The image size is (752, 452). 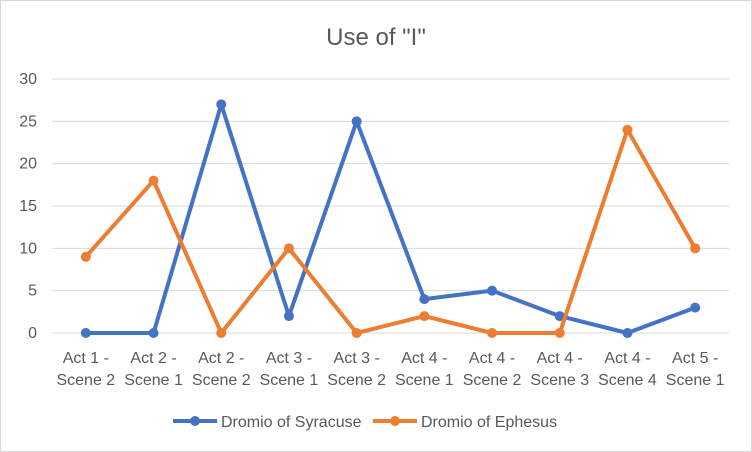 I want to click on legend: Dromio of Syracuse Dromio of Ephesus, so click(x=365, y=422).